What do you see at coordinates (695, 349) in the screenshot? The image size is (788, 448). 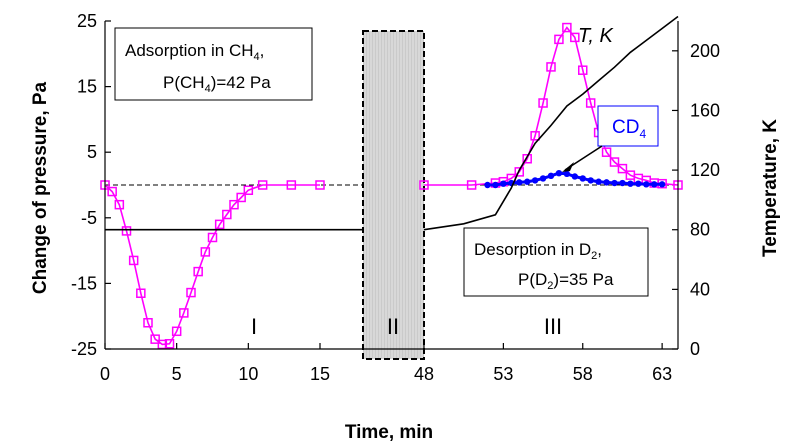 I see `y2-tick-label: 0` at bounding box center [695, 349].